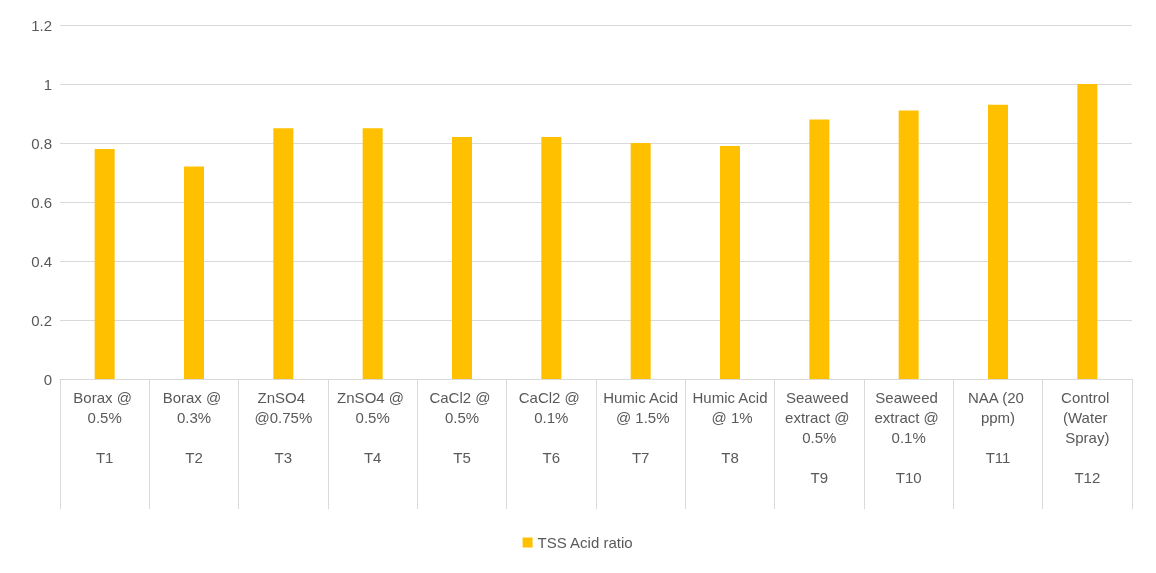 Image resolution: width=1156 pixels, height=573 pixels. Describe the element at coordinates (192, 427) in the screenshot. I see `category-label: Borax @ 0.3% T2` at that location.